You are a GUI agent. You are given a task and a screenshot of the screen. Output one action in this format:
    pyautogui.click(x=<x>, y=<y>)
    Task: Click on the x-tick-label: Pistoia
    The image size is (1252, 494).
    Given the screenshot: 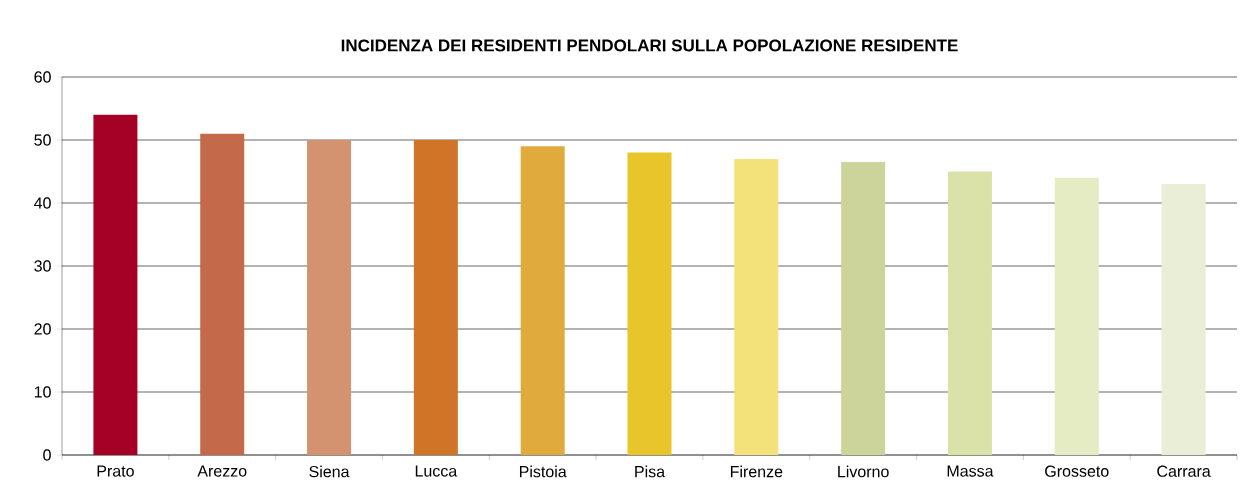 What is the action you would take?
    pyautogui.click(x=543, y=471)
    